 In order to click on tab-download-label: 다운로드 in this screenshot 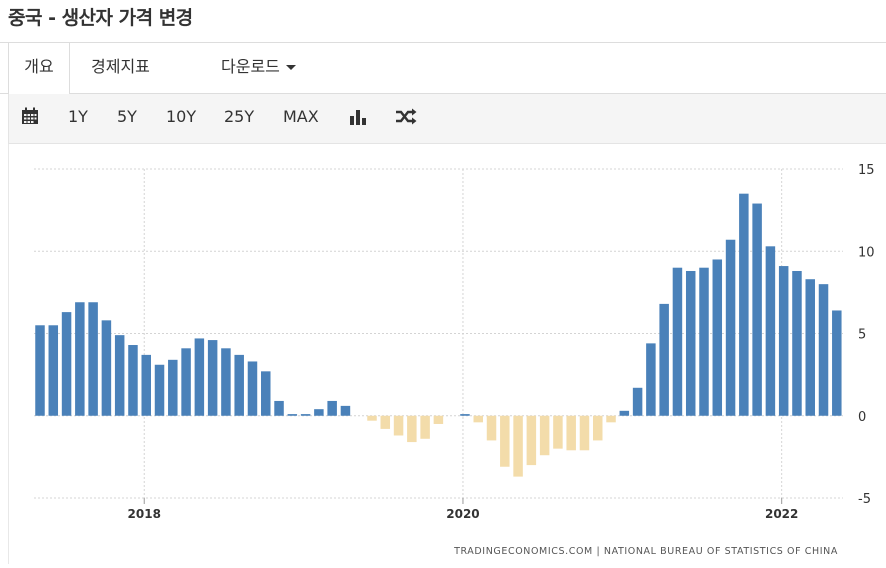, I will do `click(250, 66)`.